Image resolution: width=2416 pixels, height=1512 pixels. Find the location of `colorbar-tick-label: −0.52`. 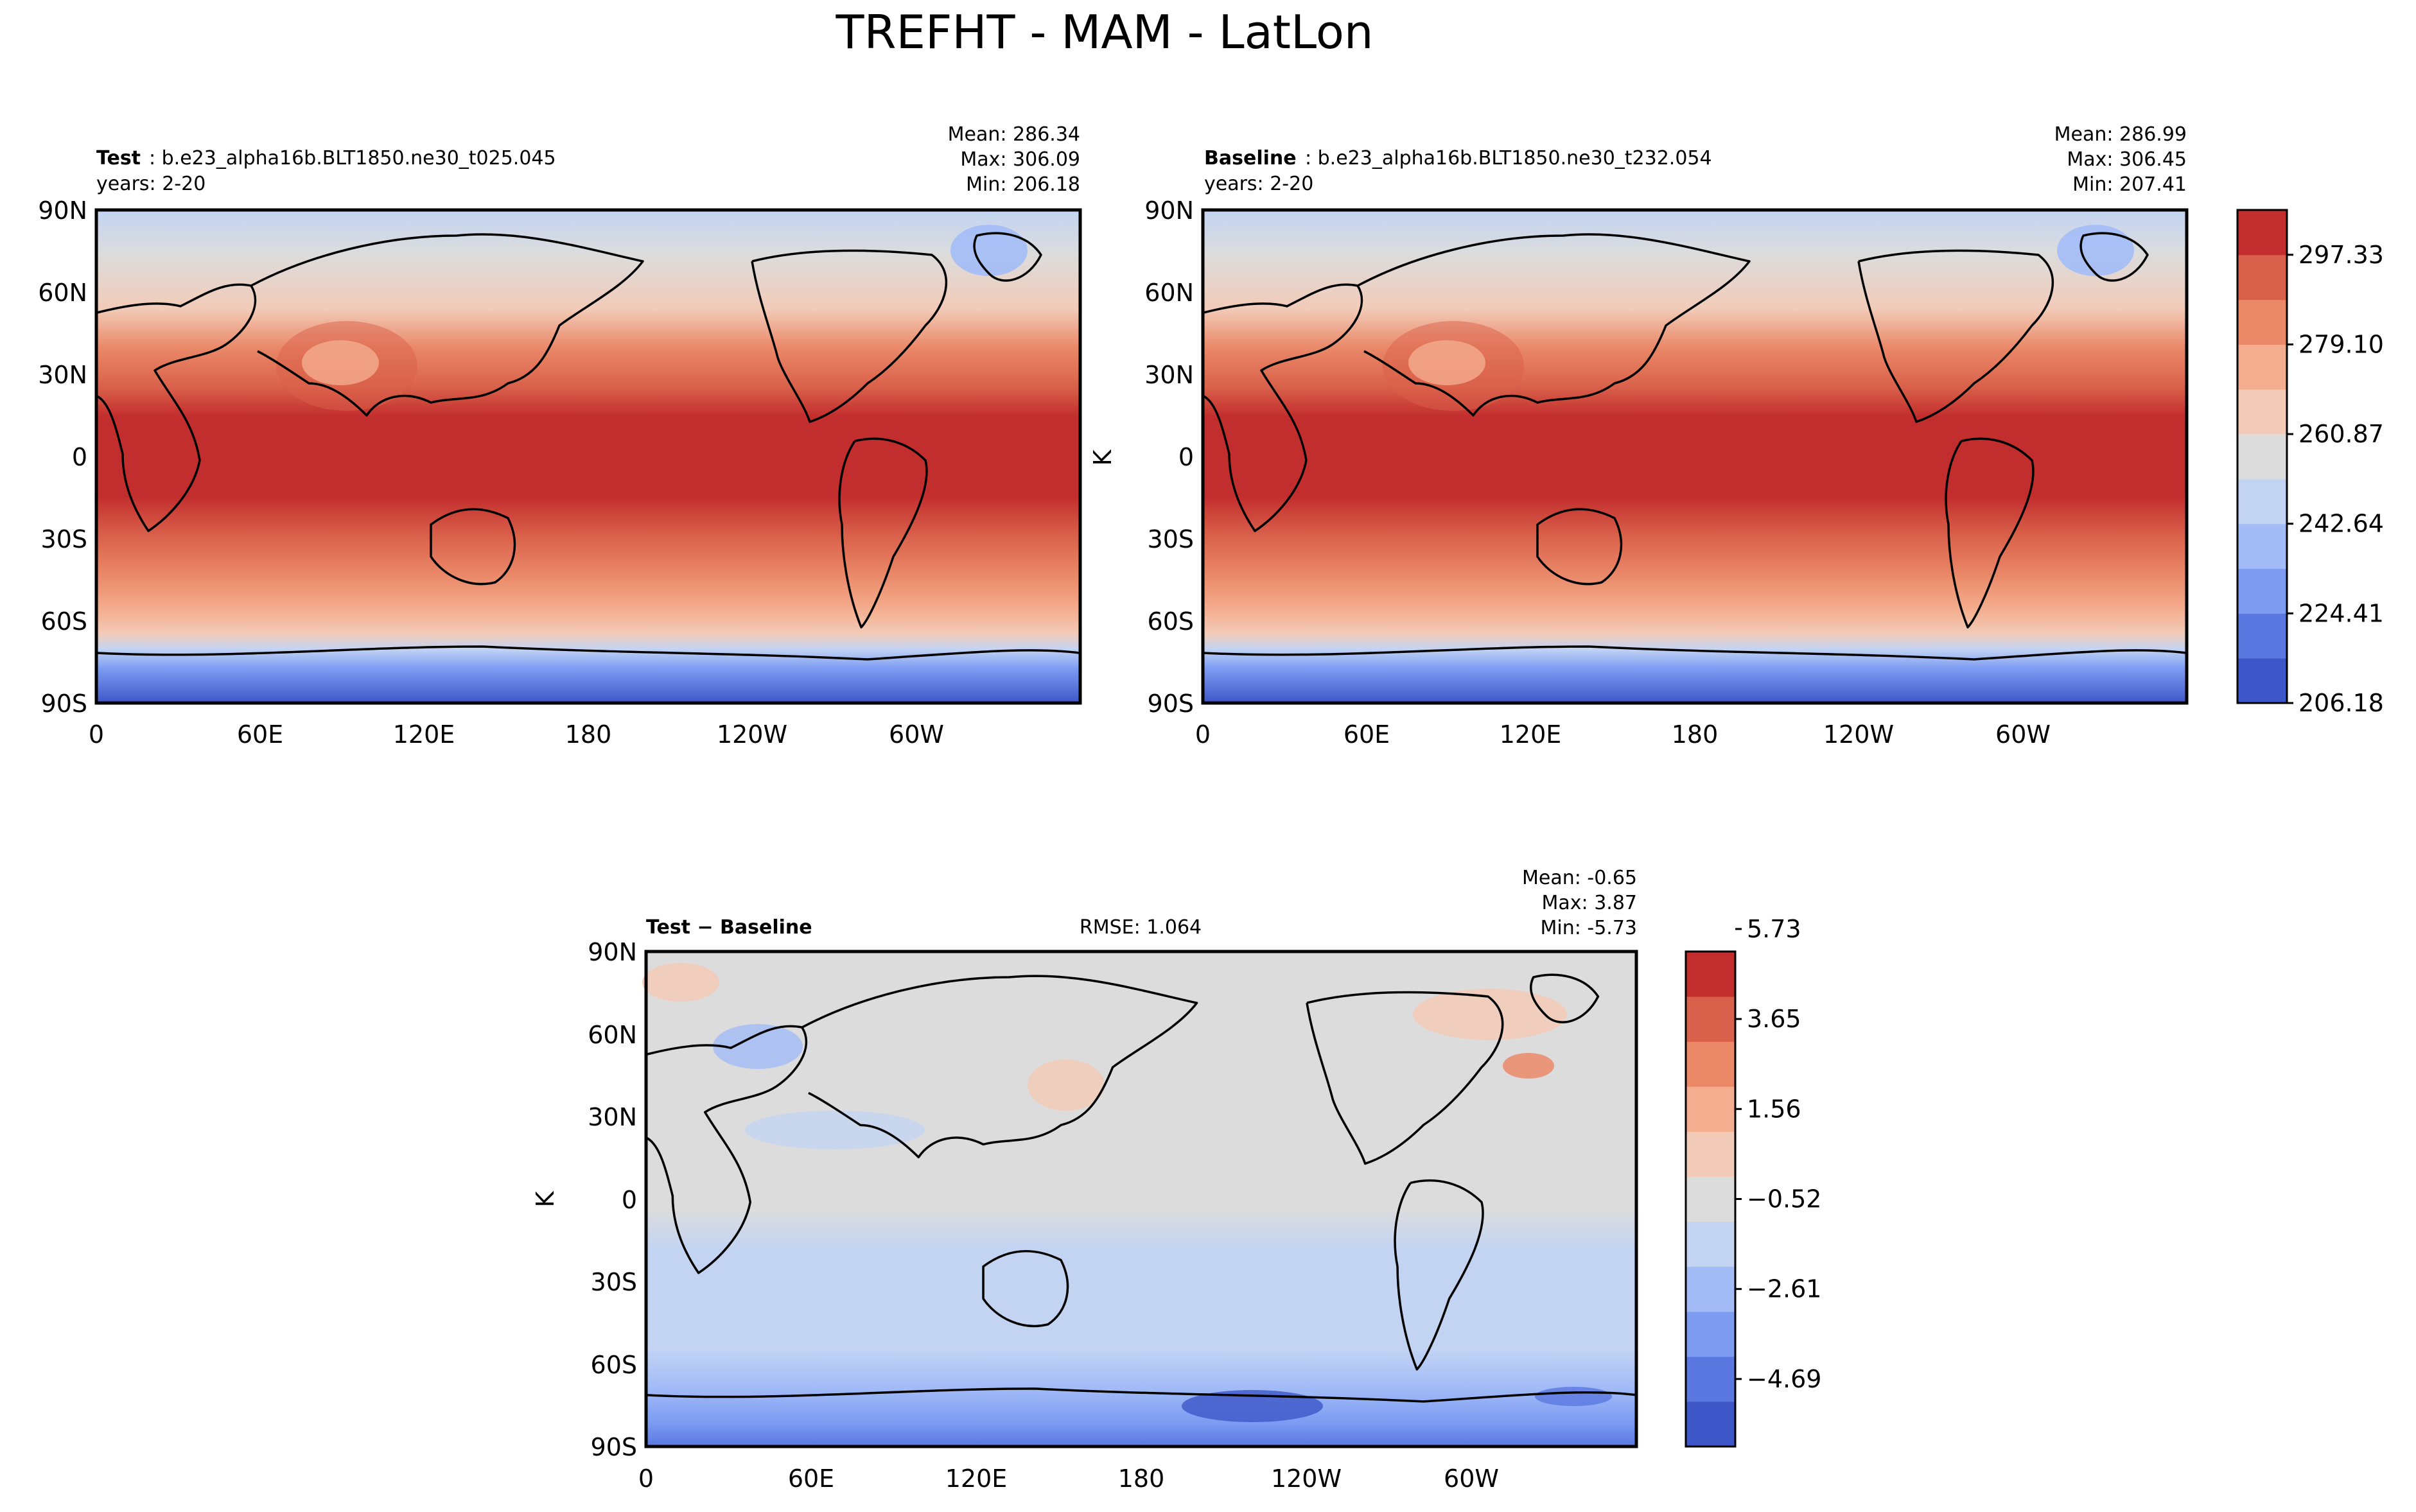

colorbar-tick-label: −0.52 is located at coordinates (1784, 1199).